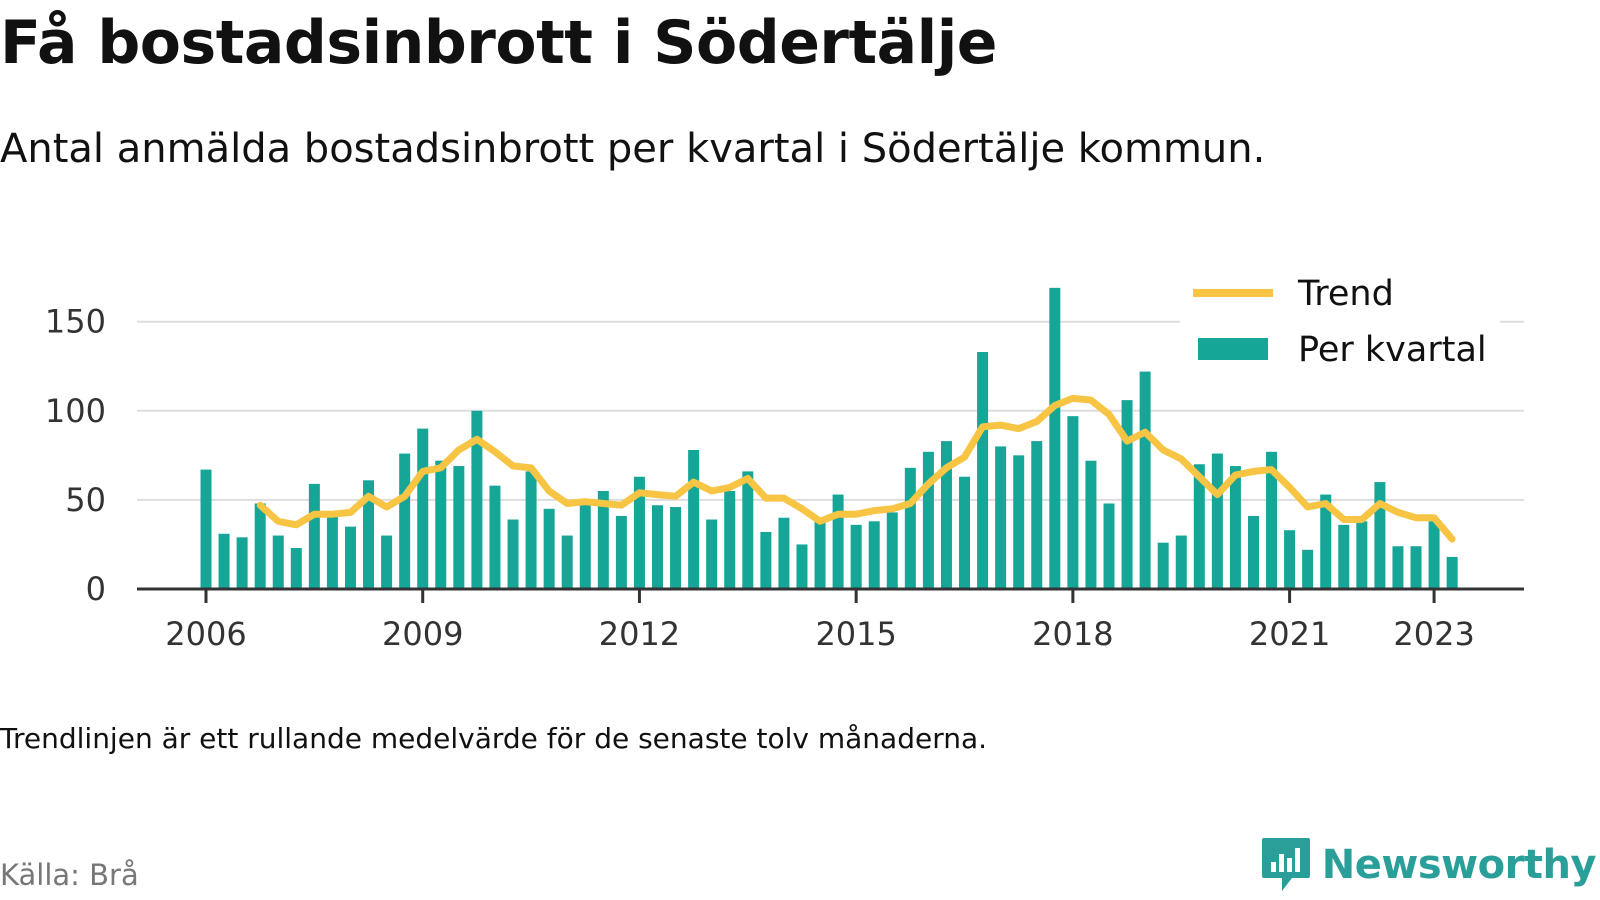 This screenshot has height=900, width=1600. I want to click on y-axis-ticks: 0 50 100 150, so click(75, 455).